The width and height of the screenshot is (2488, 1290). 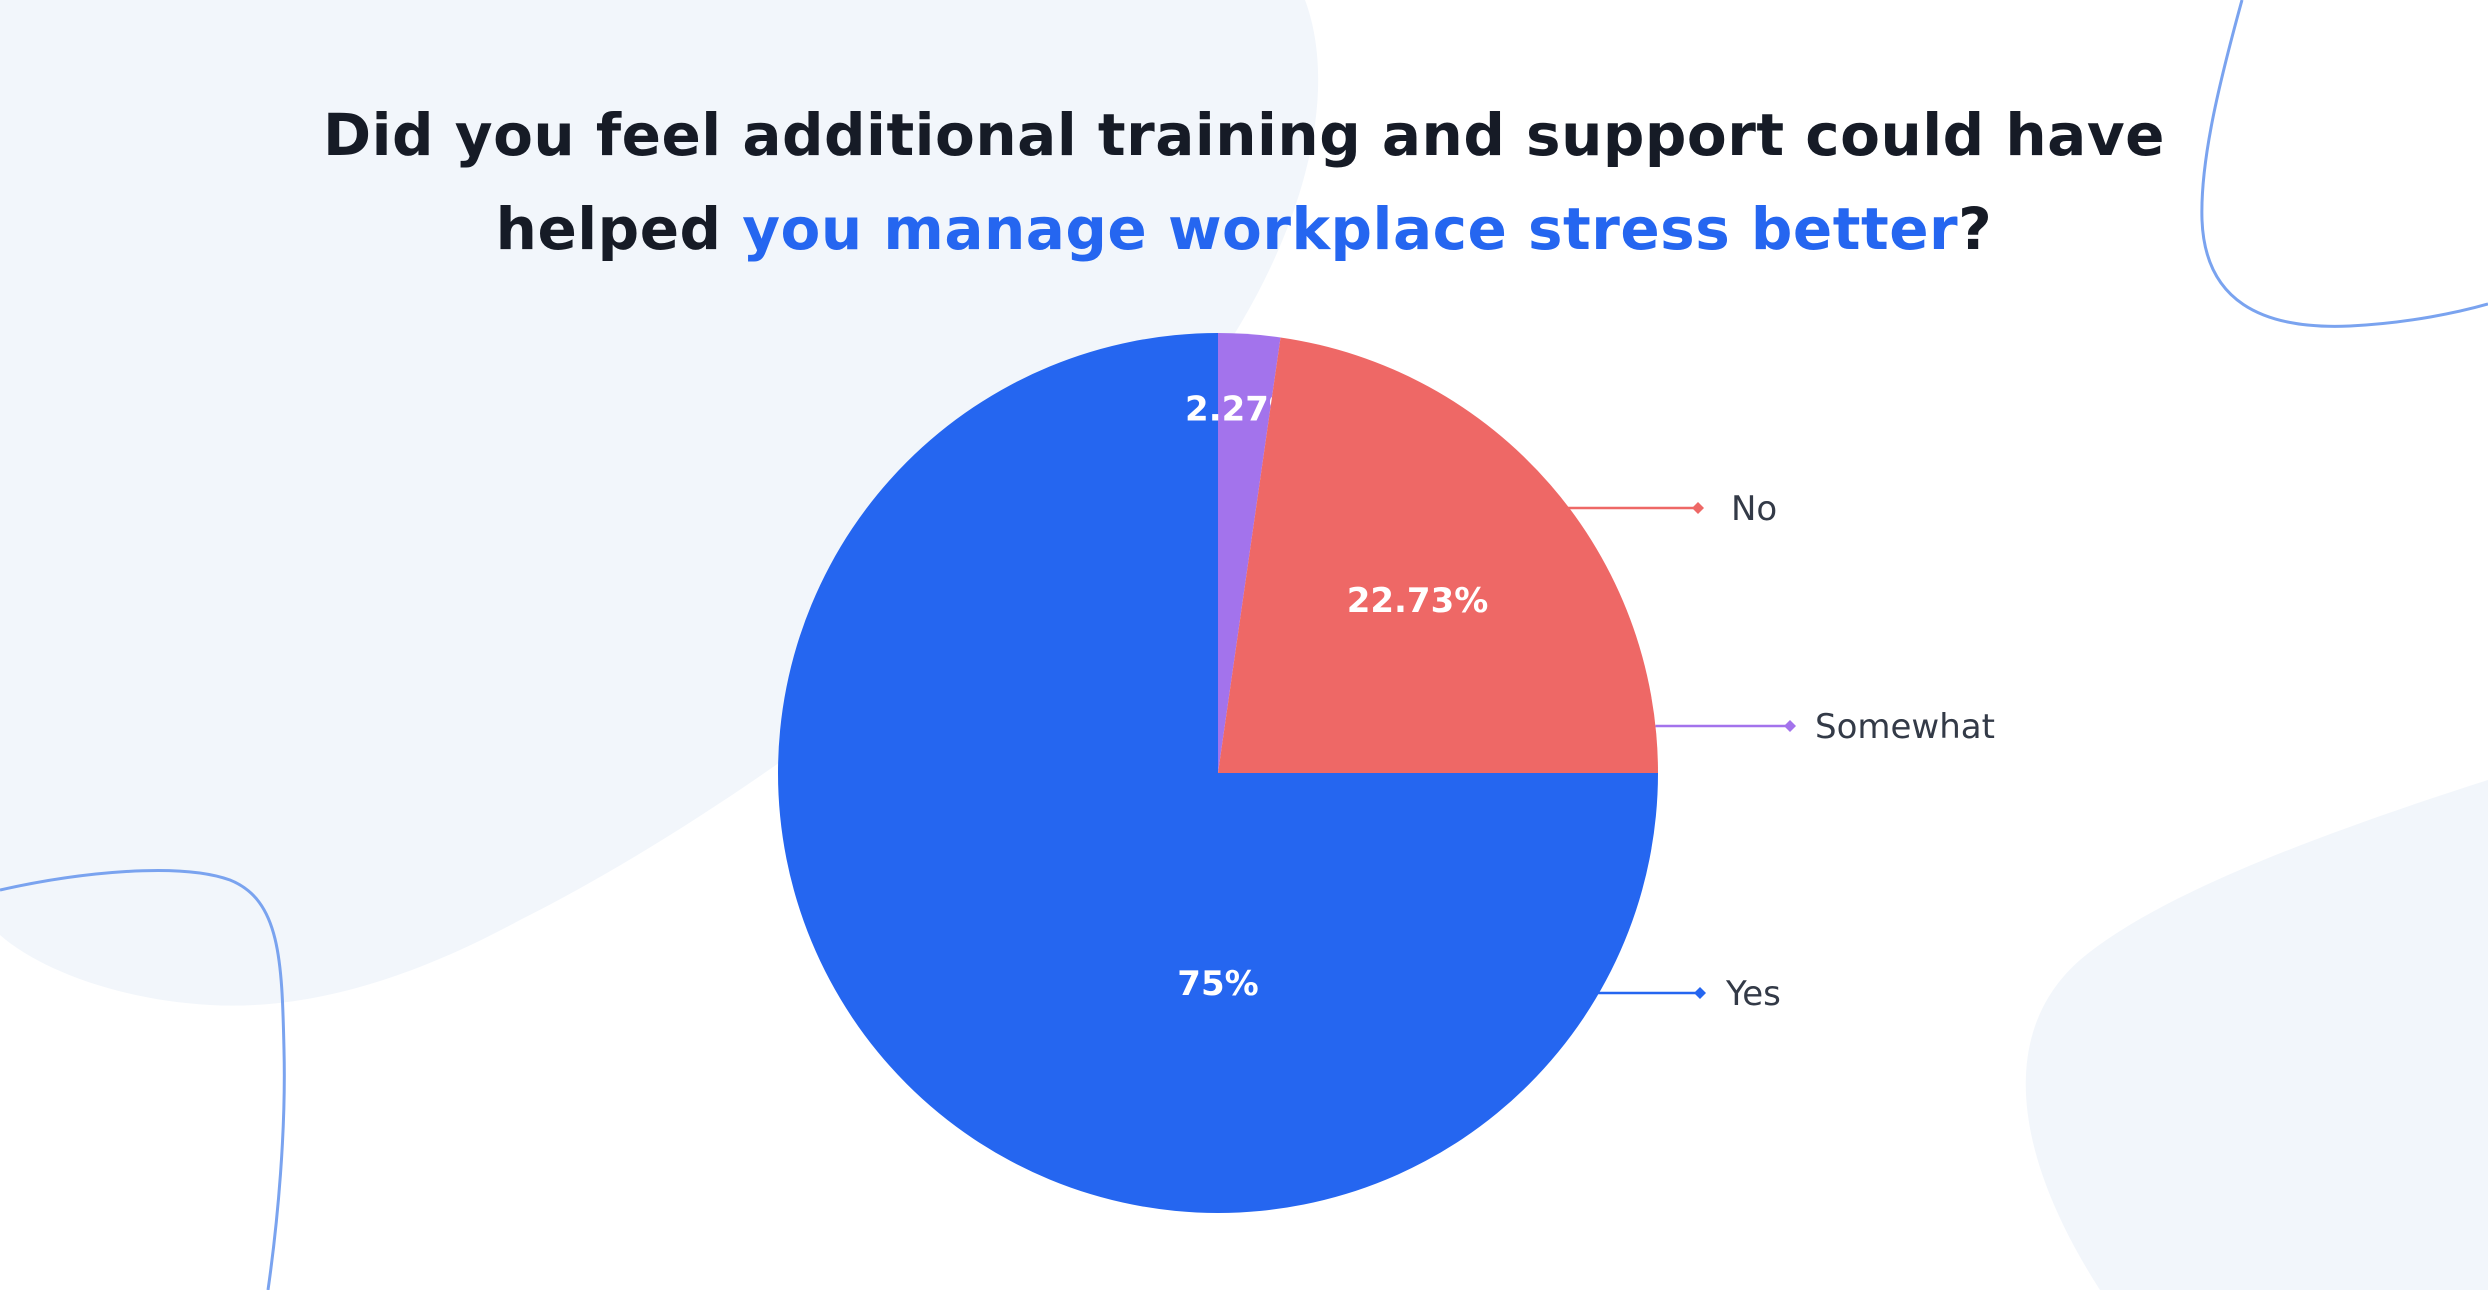 What do you see at coordinates (1350, 229) in the screenshot?
I see `chart-title-highlight: you manage workplace stress better` at bounding box center [1350, 229].